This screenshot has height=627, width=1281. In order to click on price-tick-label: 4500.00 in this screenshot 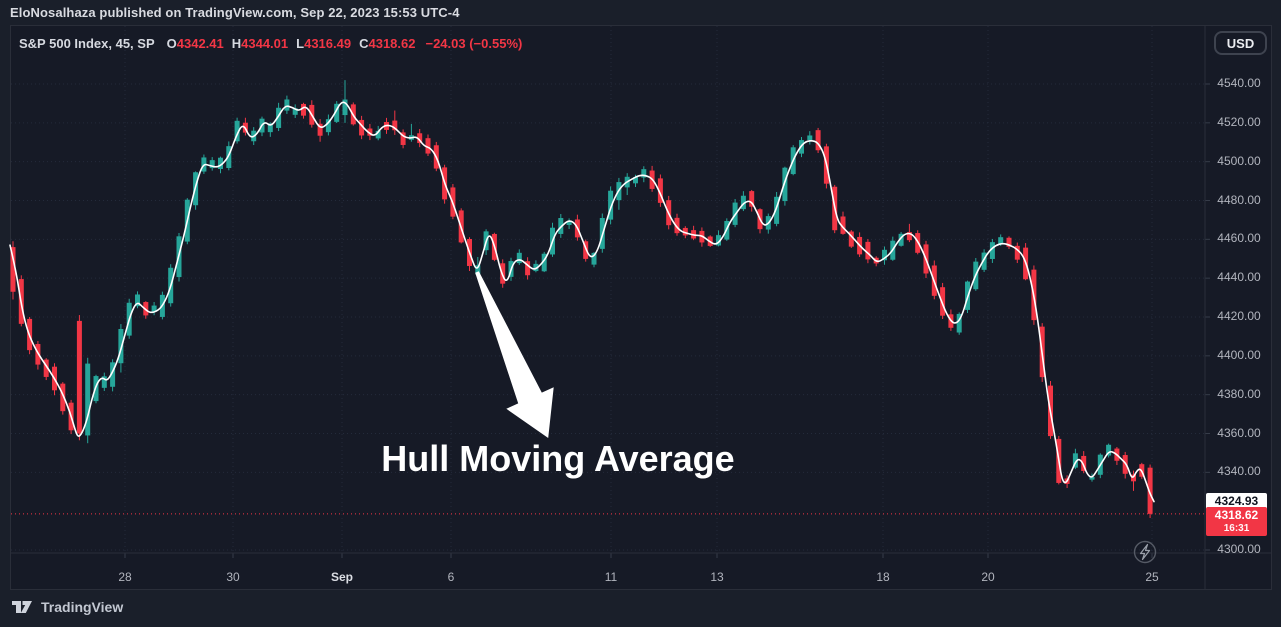, I will do `click(1239, 160)`.